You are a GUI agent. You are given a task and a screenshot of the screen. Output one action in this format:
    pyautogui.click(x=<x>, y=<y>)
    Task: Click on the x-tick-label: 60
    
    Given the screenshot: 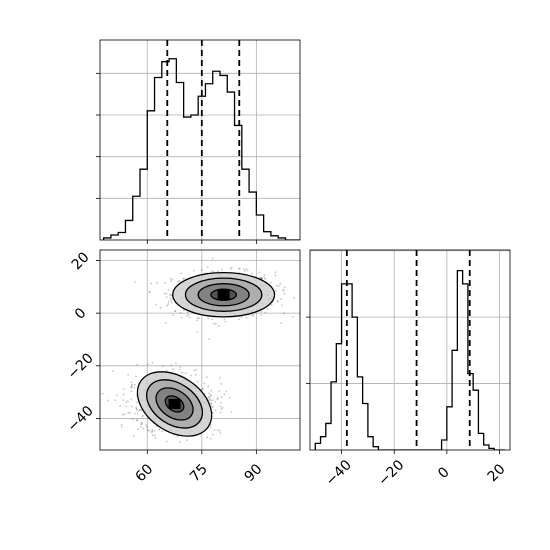 What is the action you would take?
    pyautogui.click(x=144, y=473)
    